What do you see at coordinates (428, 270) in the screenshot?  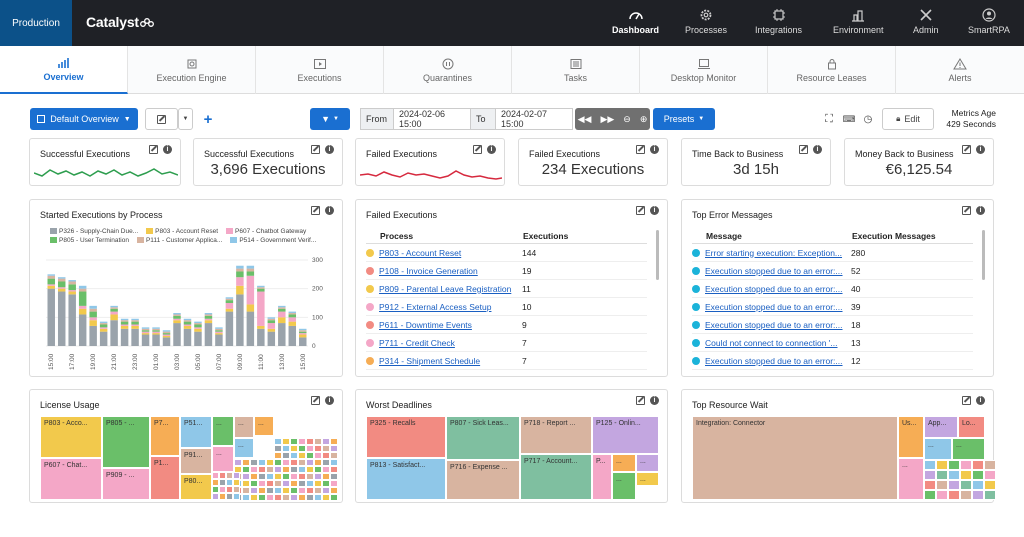 I see `process-link: P108 - Invoice Generation` at bounding box center [428, 270].